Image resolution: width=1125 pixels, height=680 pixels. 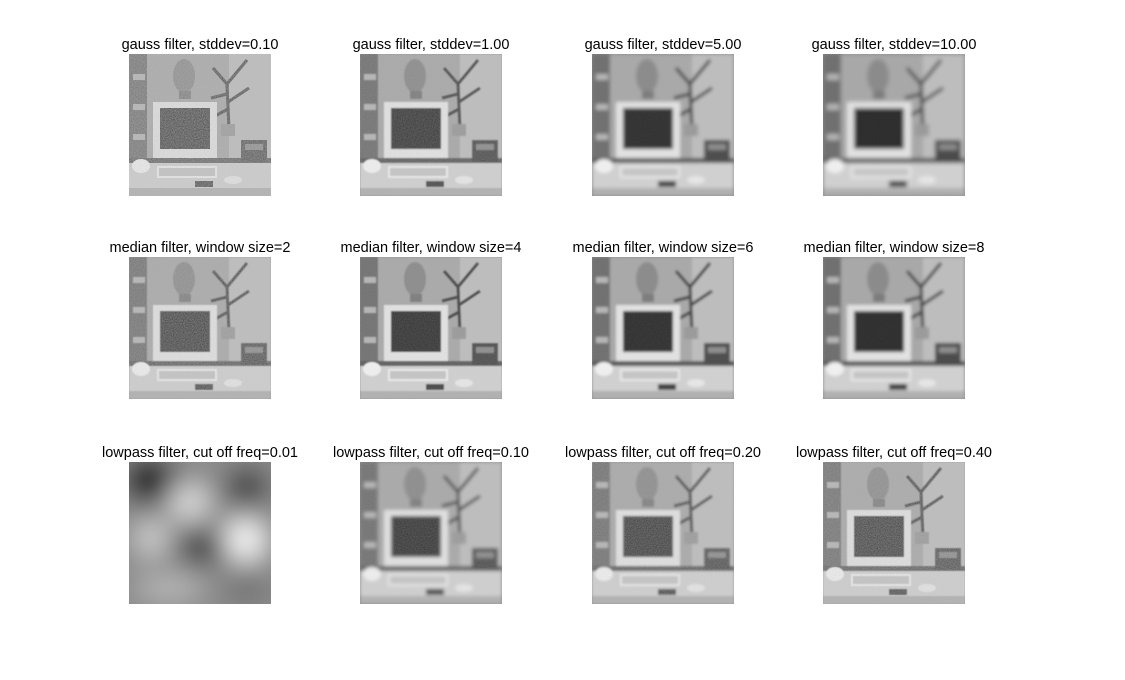 I want to click on panel-median-4: median filter, window size=8, so click(x=894, y=319).